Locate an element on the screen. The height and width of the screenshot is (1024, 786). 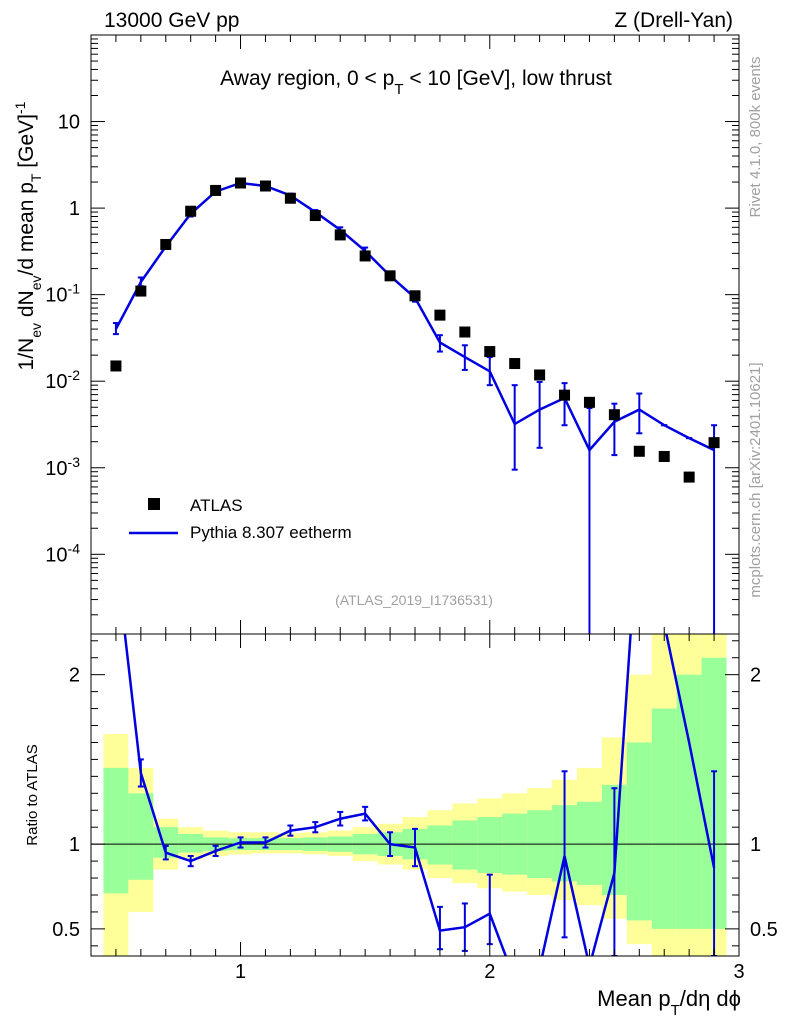
legend: ATLAS Pythia 8.307 eetherm is located at coordinates (240, 519).